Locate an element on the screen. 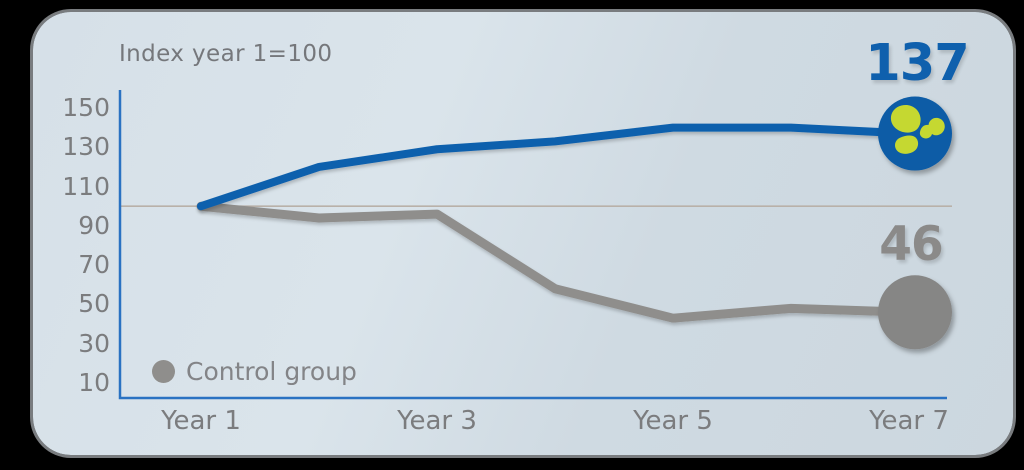 The width and height of the screenshot is (1024, 470). x-axis-label: Year 3 is located at coordinates (437, 421).